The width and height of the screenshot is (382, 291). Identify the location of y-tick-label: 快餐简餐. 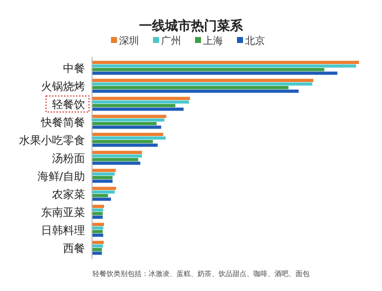
(62, 122).